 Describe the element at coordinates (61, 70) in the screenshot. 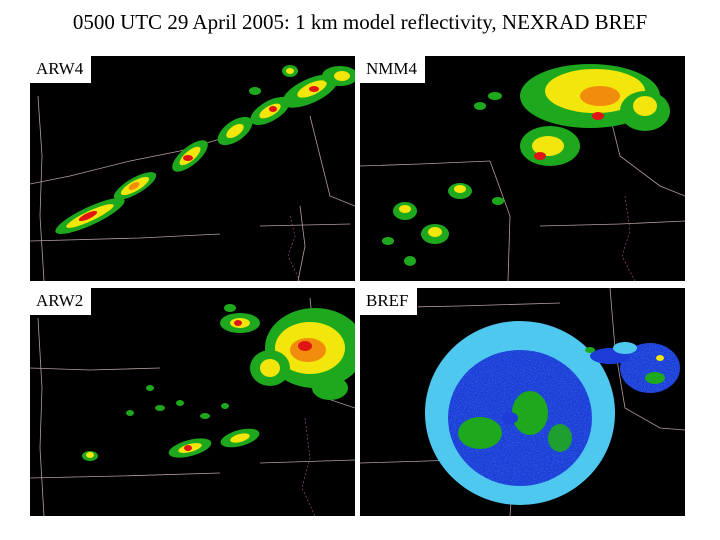

I see `panel-label-arw4: ARW4` at that location.